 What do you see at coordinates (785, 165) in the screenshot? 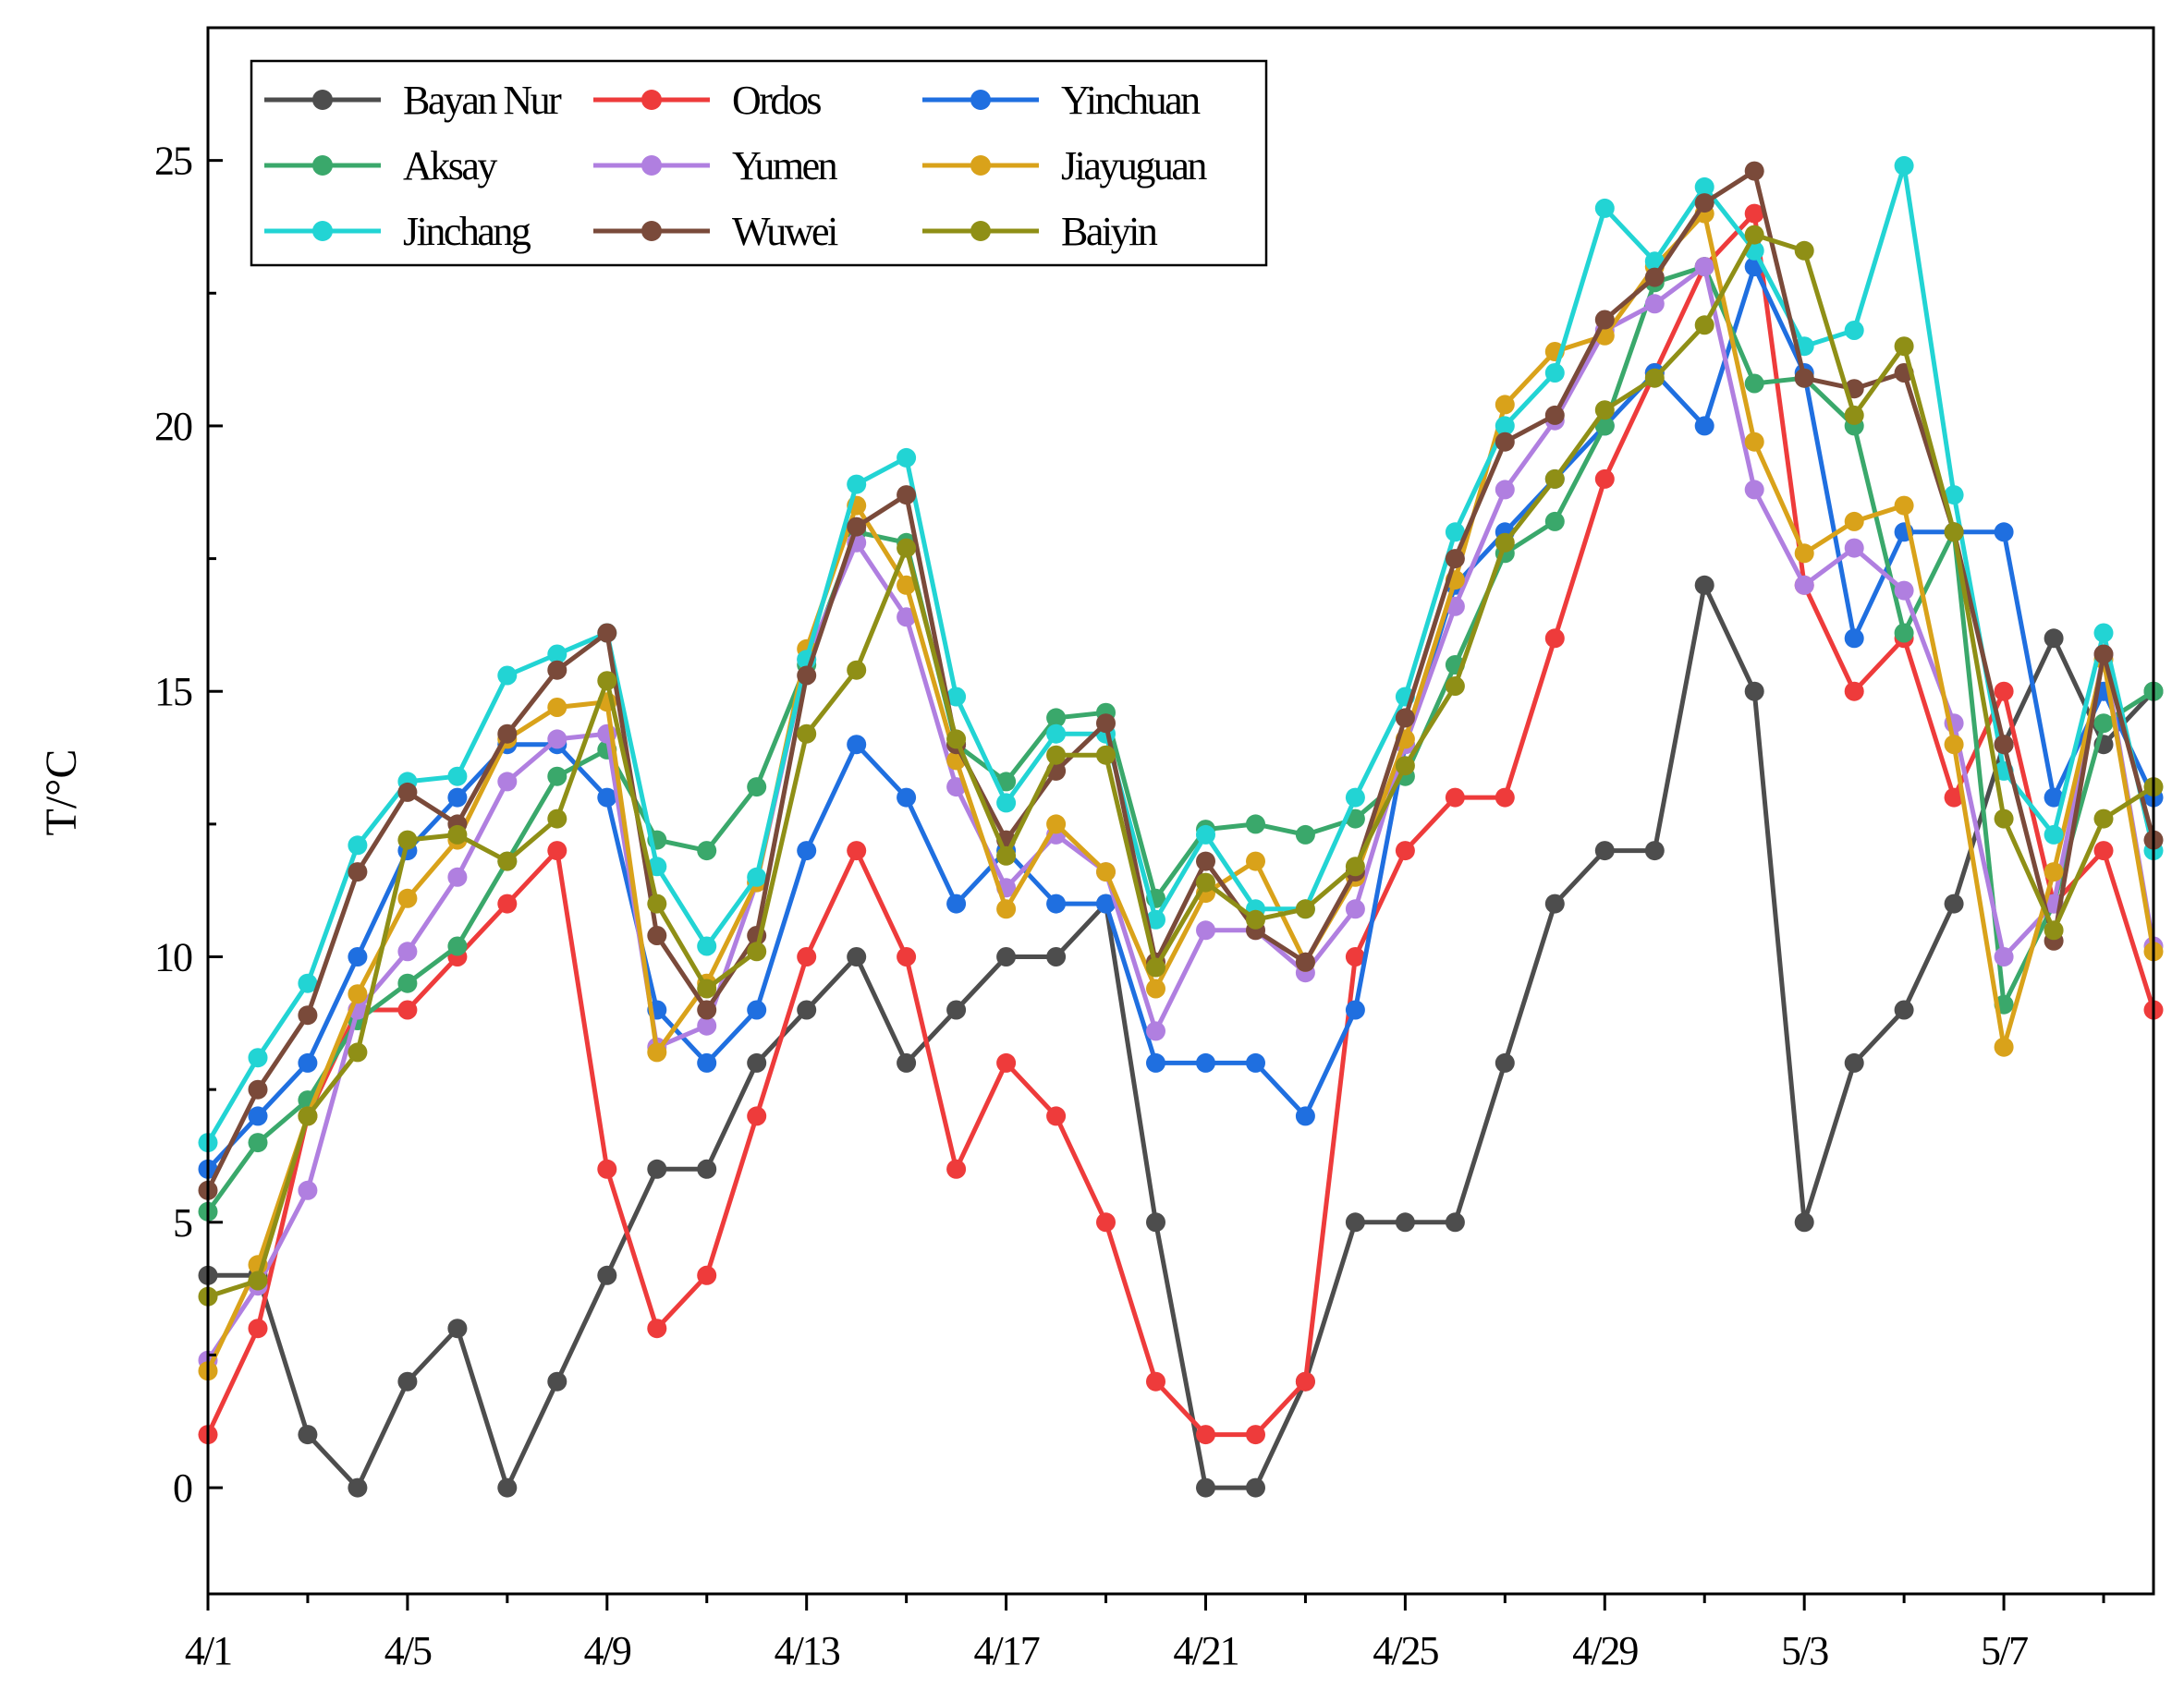
I see `legend-label: Yumen` at bounding box center [785, 165].